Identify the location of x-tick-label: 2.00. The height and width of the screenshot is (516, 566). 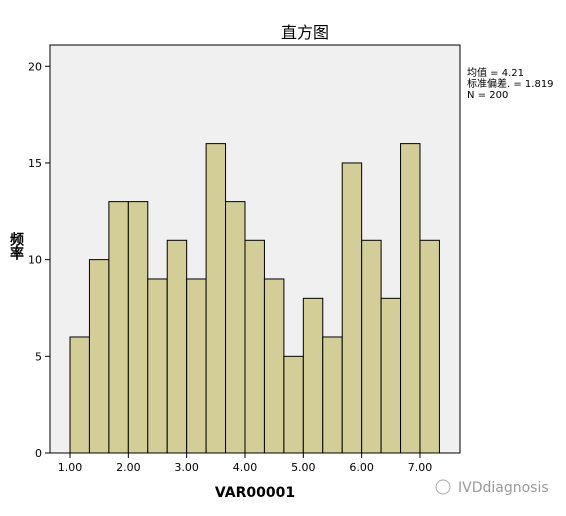
(128, 467).